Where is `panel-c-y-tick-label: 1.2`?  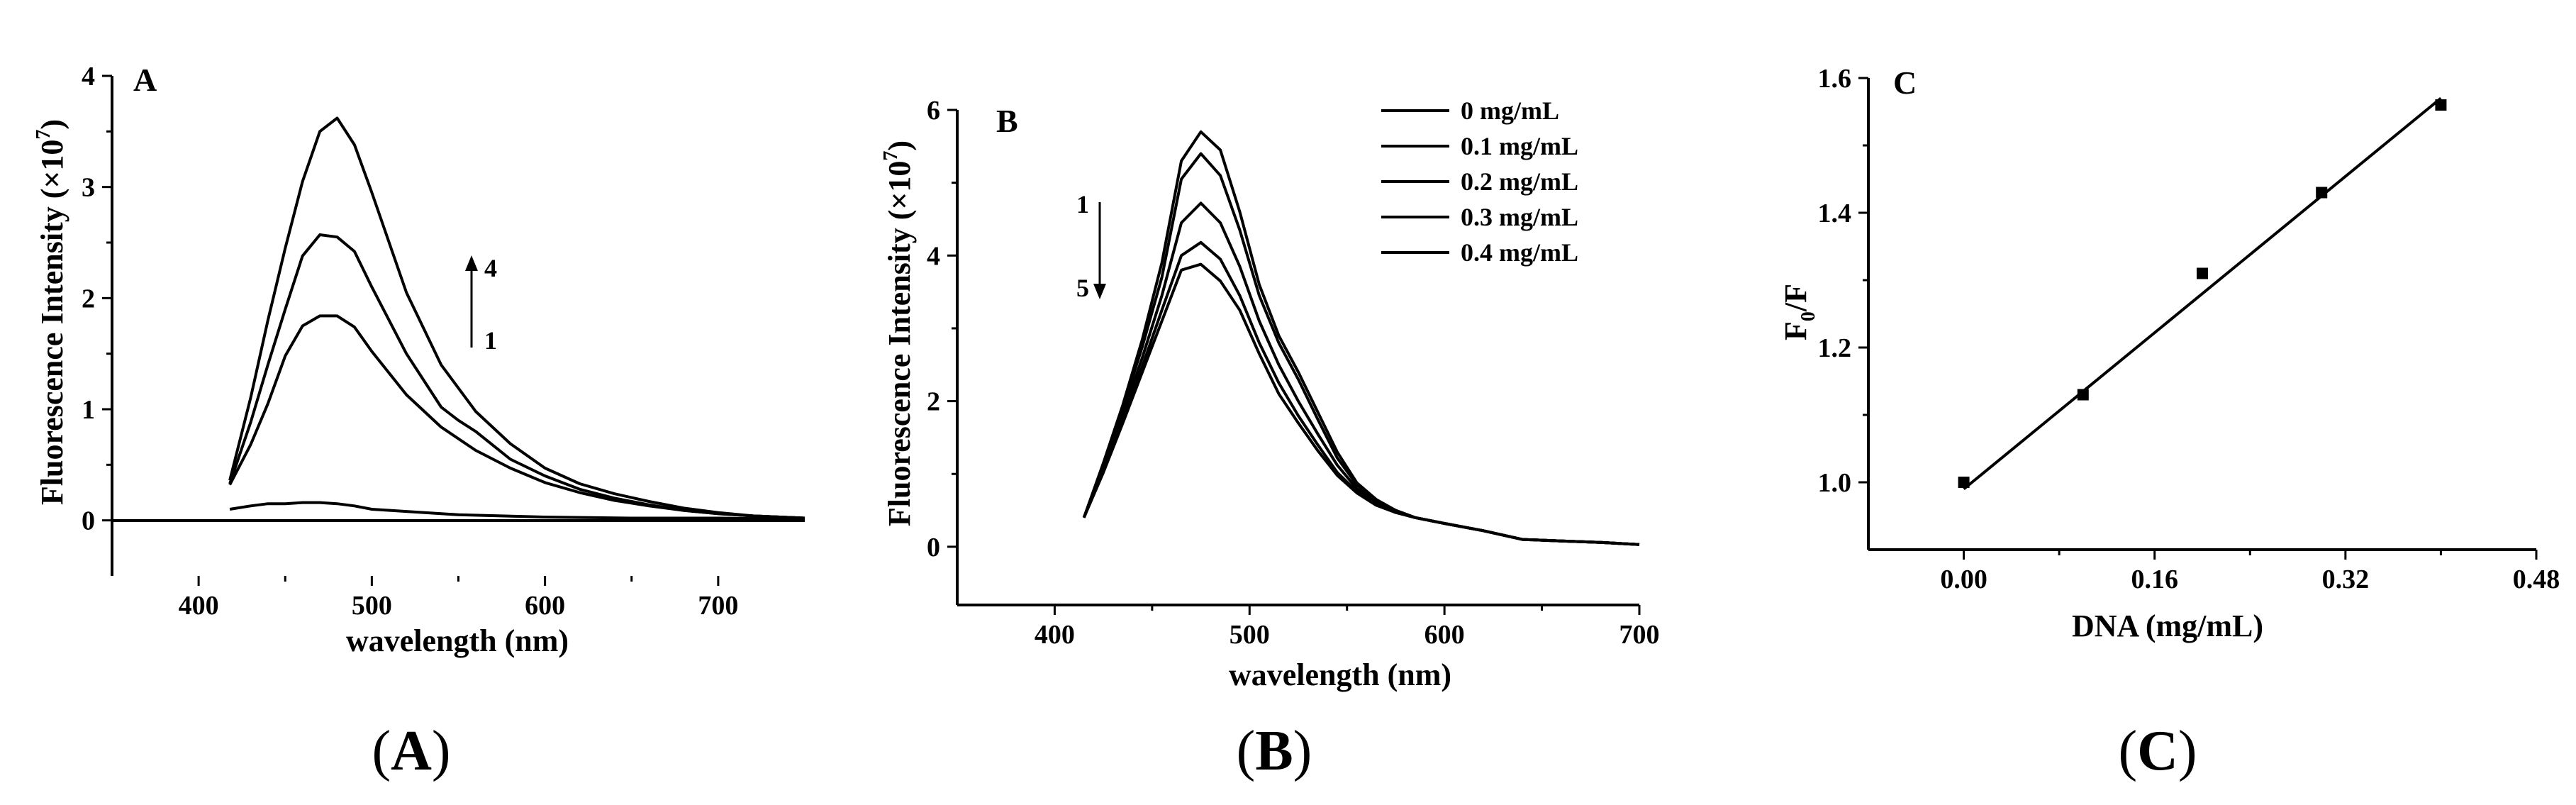 panel-c-y-tick-label: 1.2 is located at coordinates (1835, 348).